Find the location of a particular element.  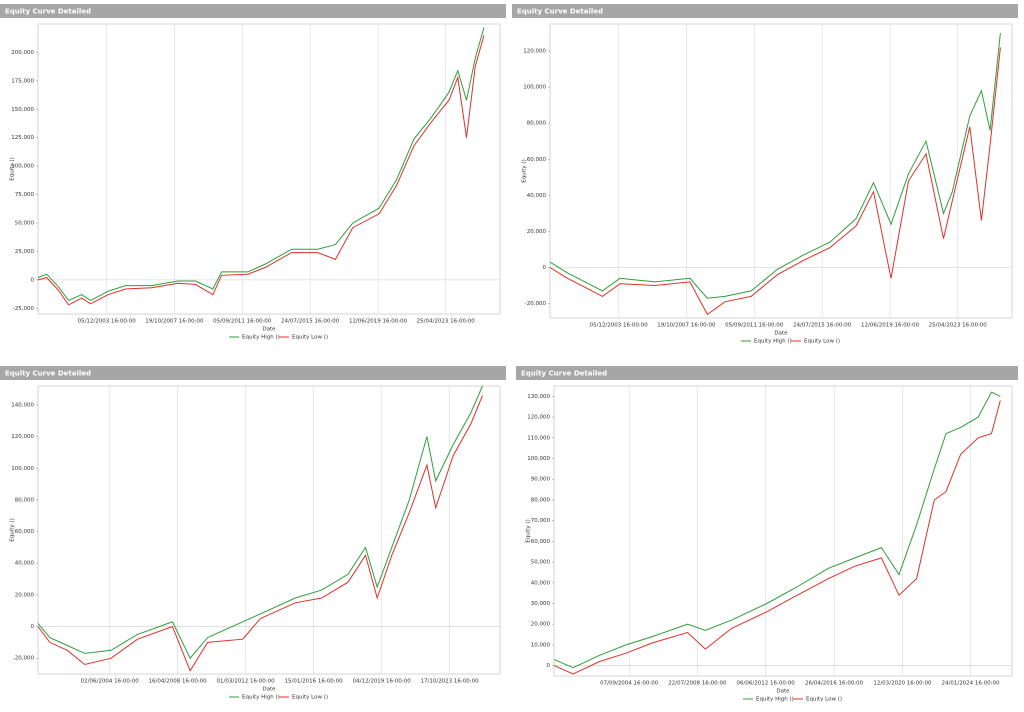

x-tick-label: 24/01/2024 16:00:00 is located at coordinates (970, 684).